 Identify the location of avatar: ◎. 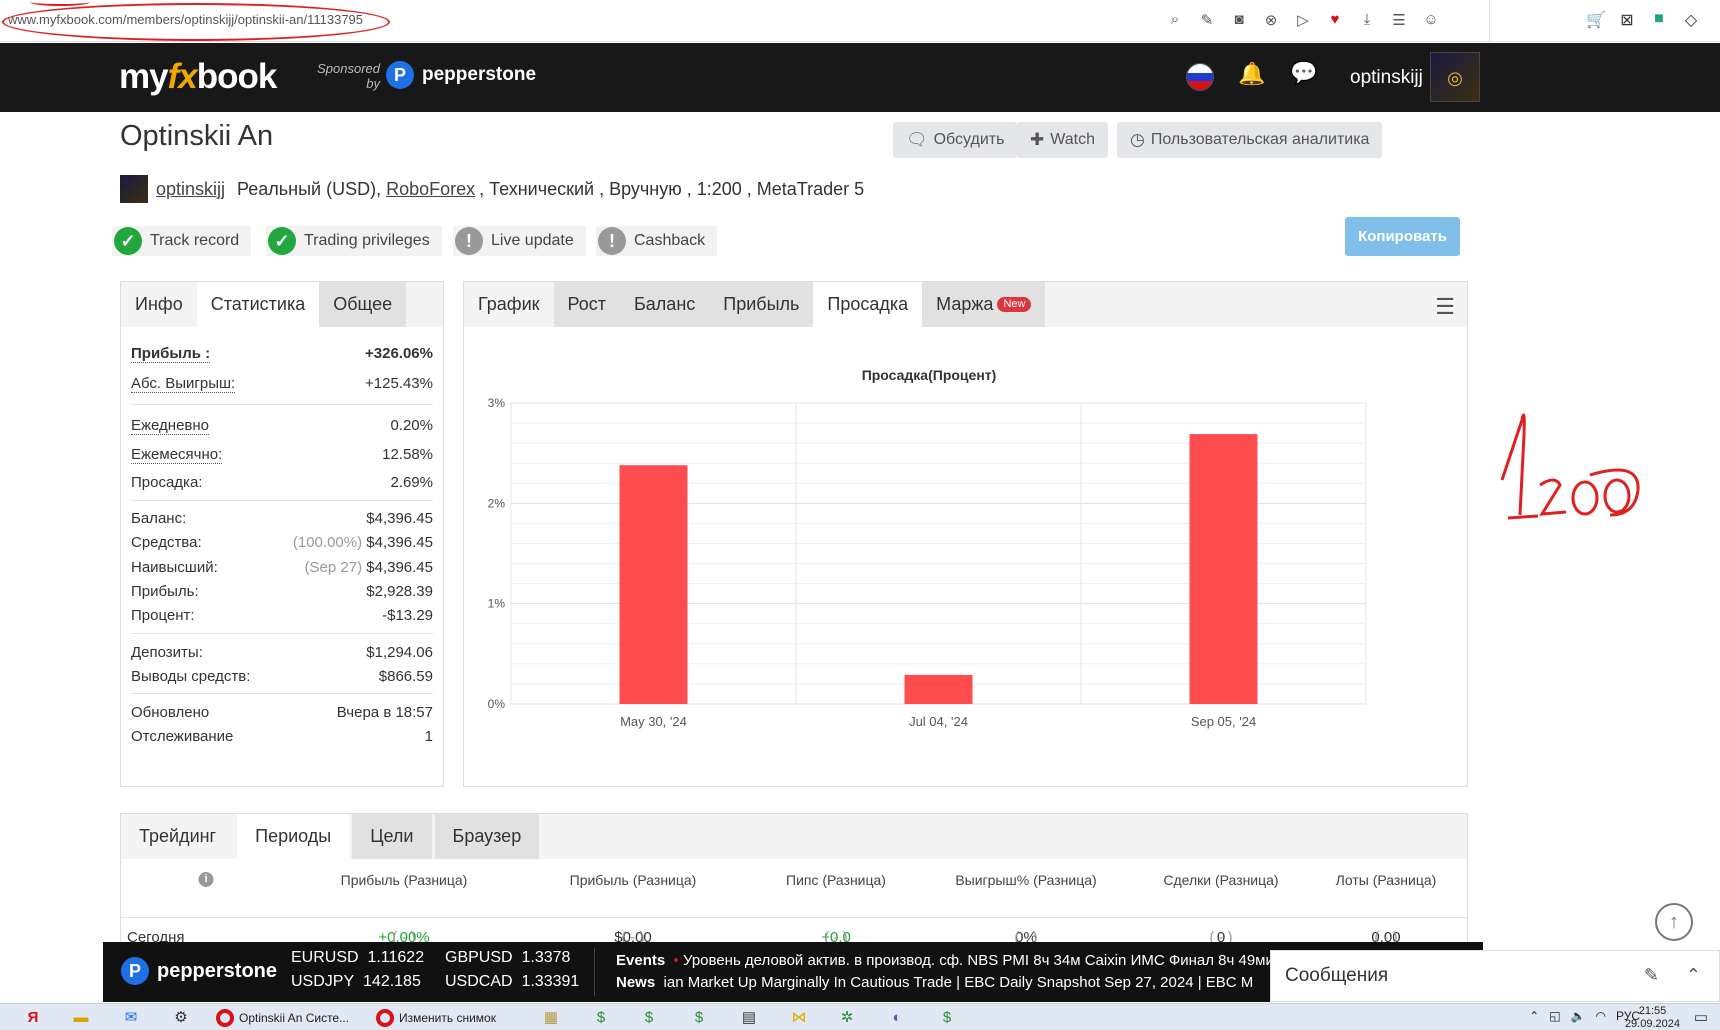
(1455, 77).